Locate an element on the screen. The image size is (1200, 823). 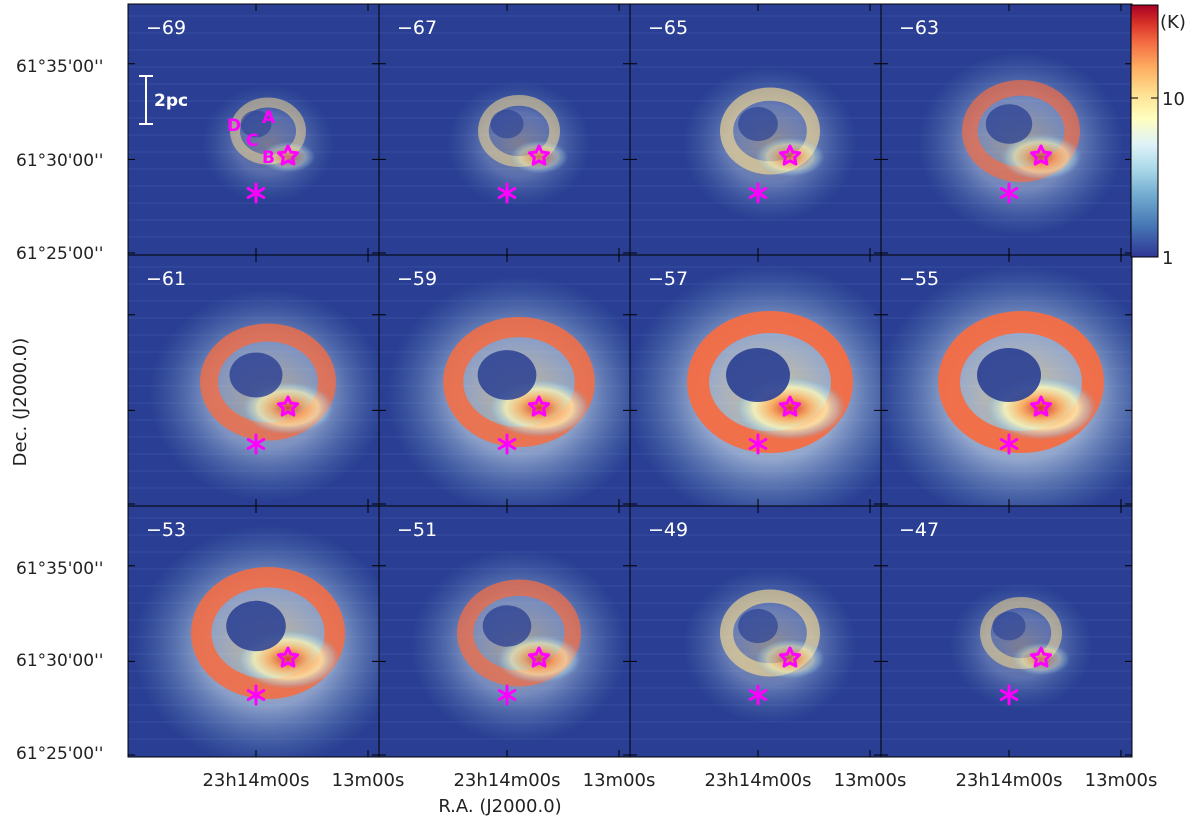
channel-panel: −53 is located at coordinates (253, 631).